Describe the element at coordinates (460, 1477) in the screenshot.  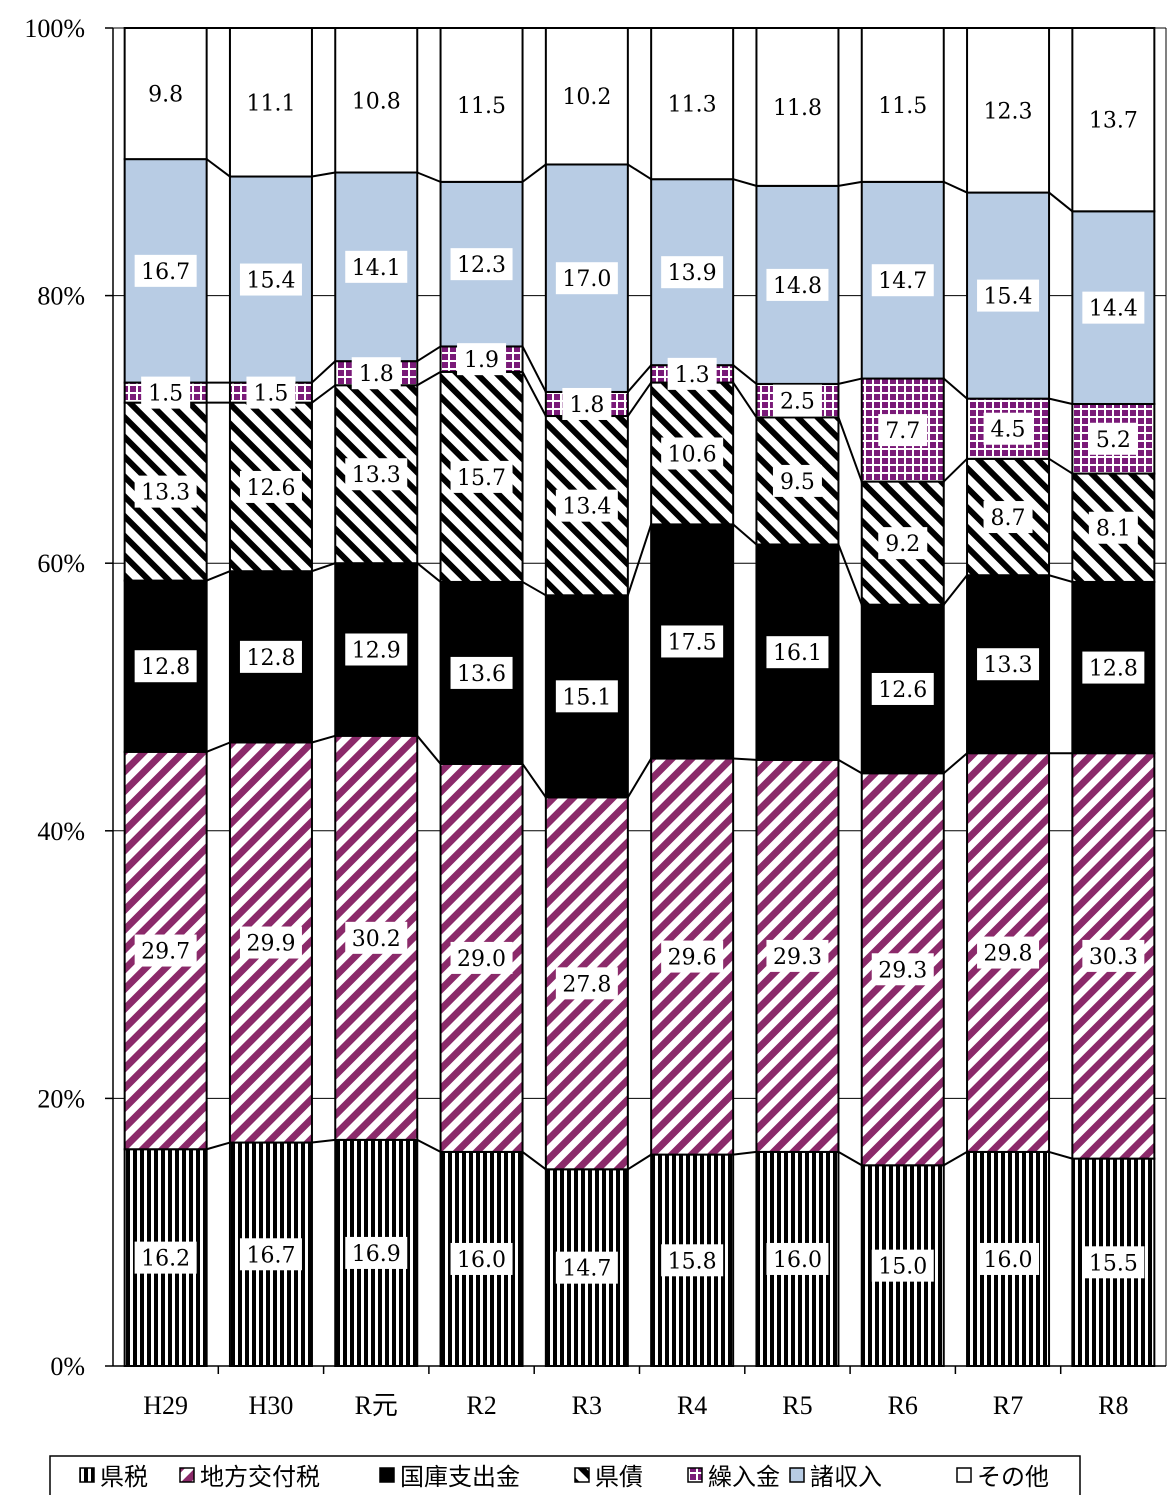
I see `legend-label: 国庫支出金` at that location.